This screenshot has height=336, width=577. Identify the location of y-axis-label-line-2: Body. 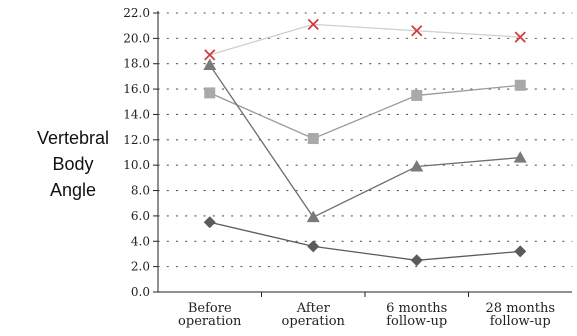
(72, 164).